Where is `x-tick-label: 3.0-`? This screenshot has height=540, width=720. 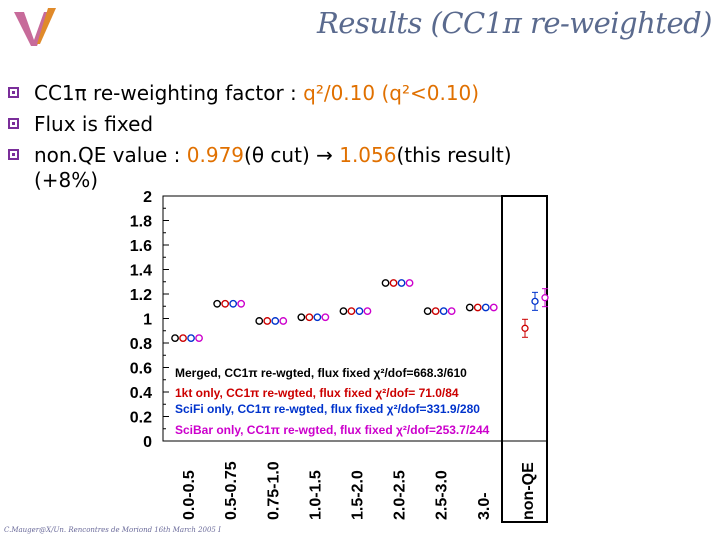
x-tick-label: 3.0- is located at coordinates (484, 506).